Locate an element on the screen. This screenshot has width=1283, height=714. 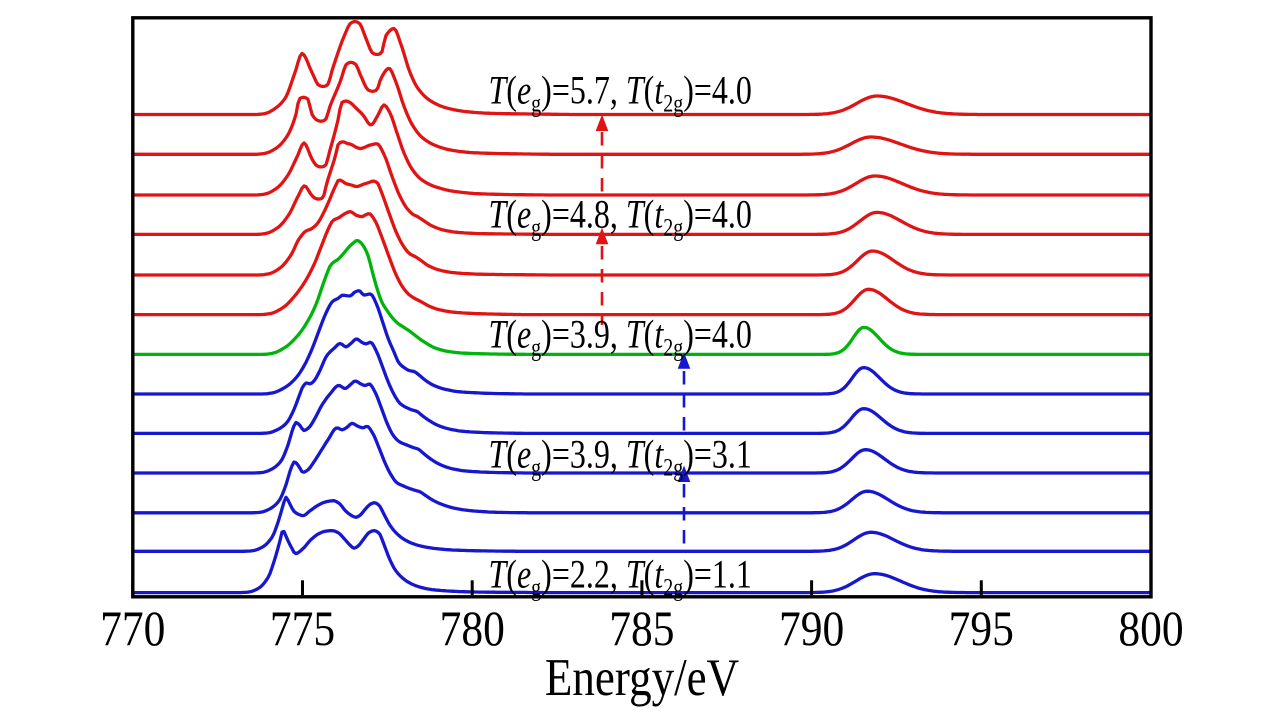
svg-text: T(eg)=3.9, T(t2g)=3.1 is located at coordinates (620, 456).